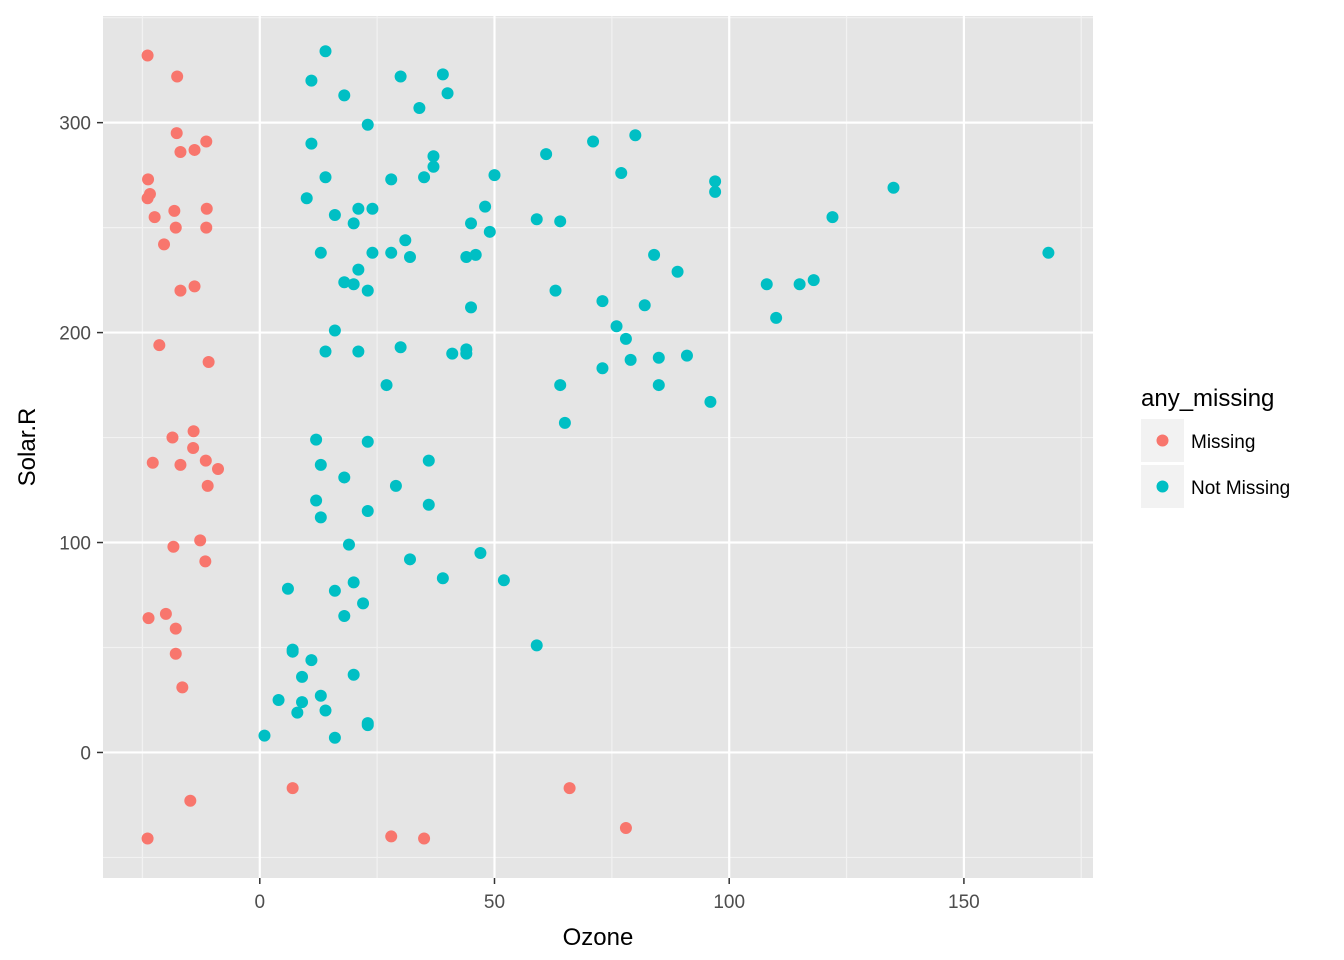  Describe the element at coordinates (75, 334) in the screenshot. I see `y-tick-label: 200` at that location.